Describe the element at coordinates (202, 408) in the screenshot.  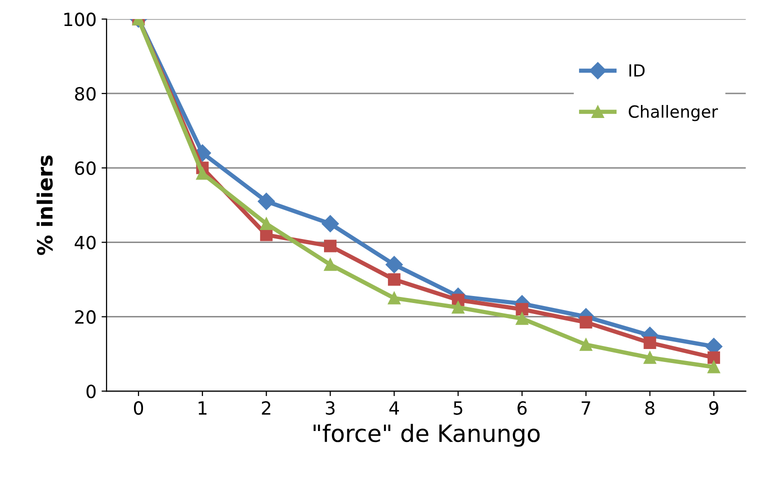
I see `x-tick-label: 1` at that location.